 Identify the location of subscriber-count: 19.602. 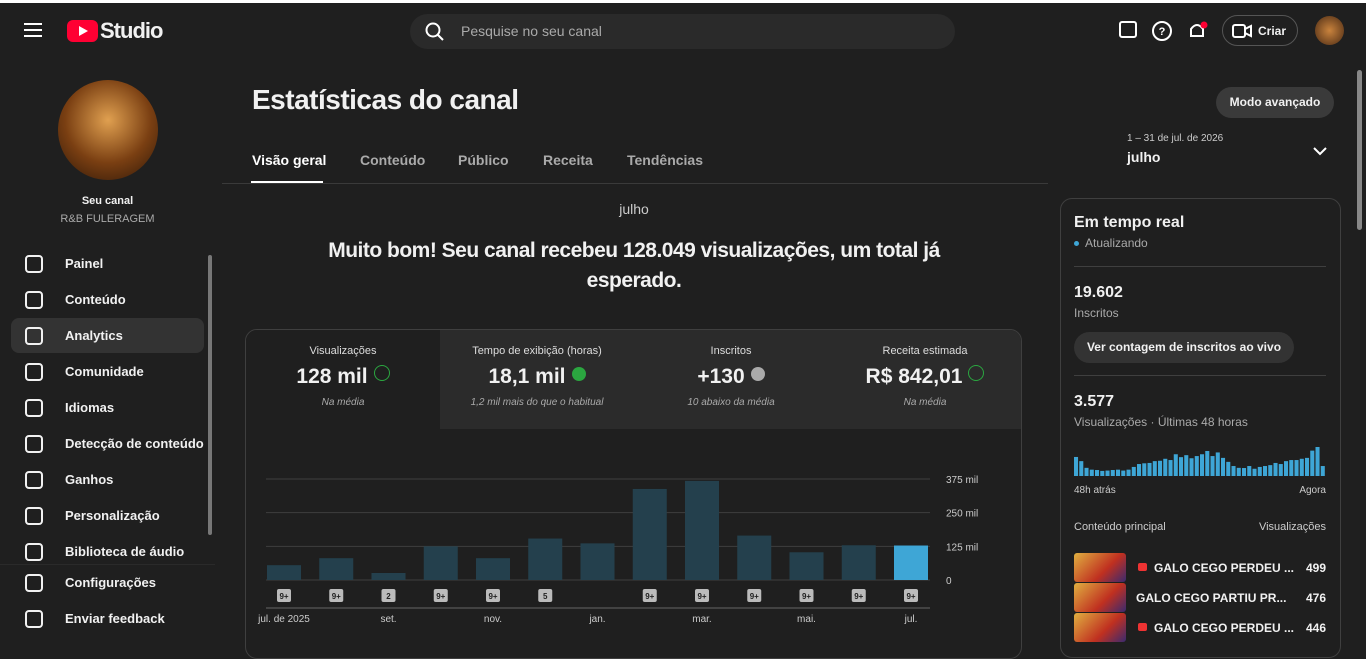
(1098, 292).